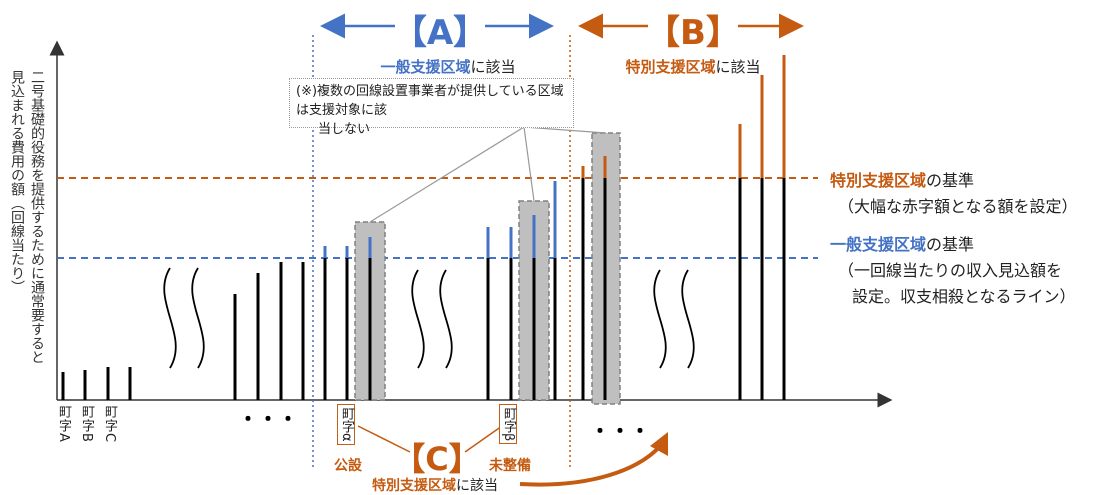 The height and width of the screenshot is (495, 1119). I want to click on ellipsis-middle: ・・・, so click(268, 419).